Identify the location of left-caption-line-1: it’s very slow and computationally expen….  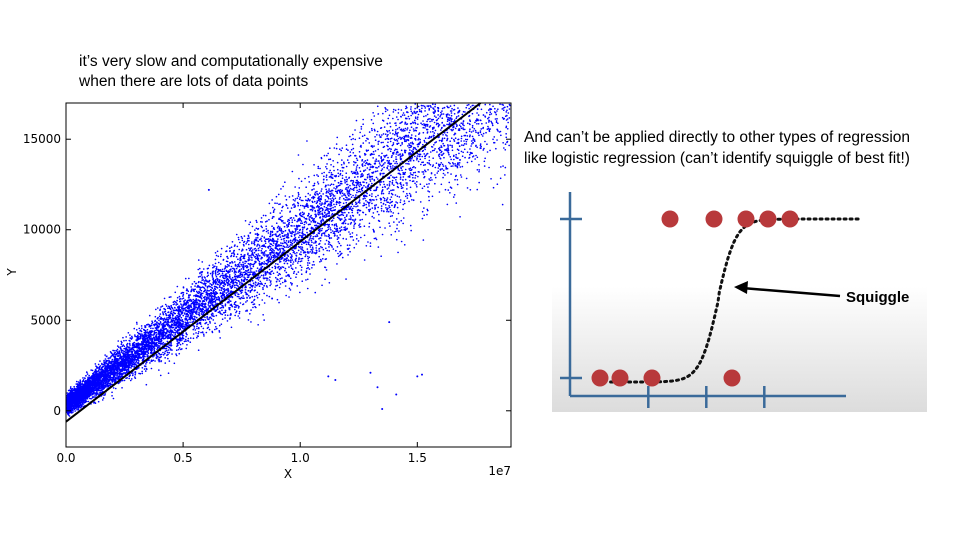
(231, 61).